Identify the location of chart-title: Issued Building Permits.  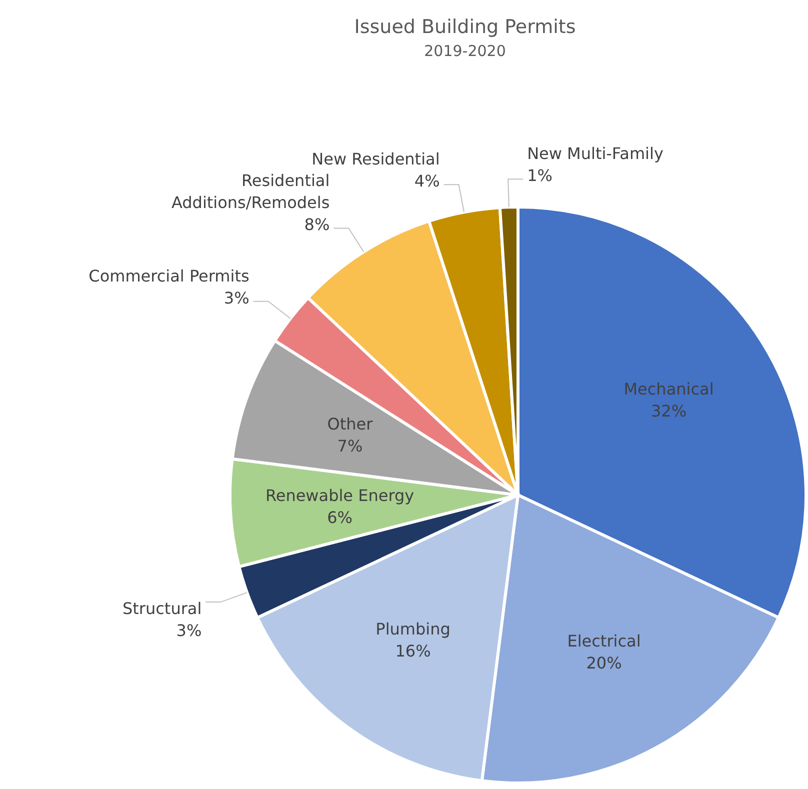
(465, 27).